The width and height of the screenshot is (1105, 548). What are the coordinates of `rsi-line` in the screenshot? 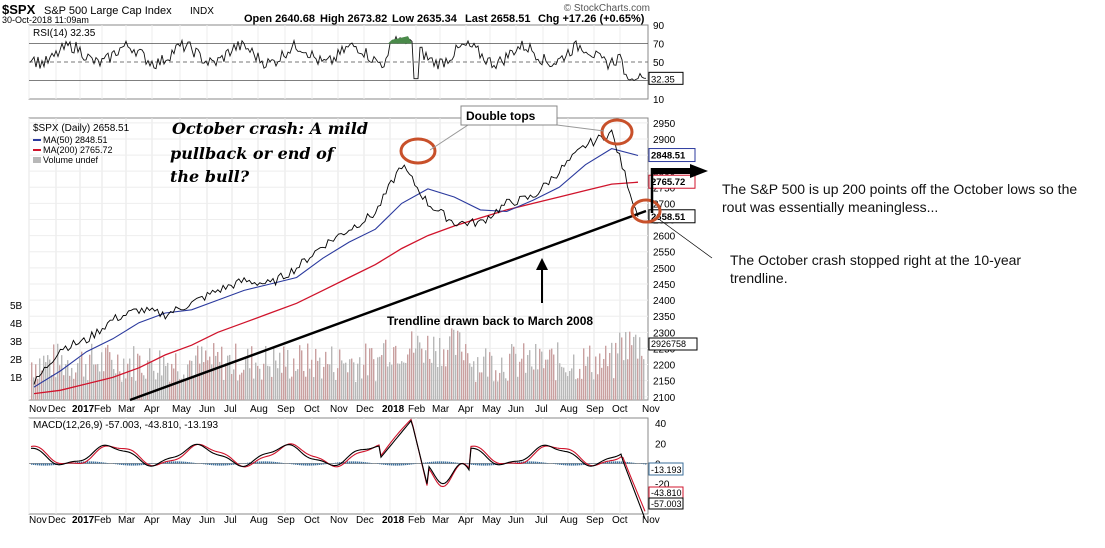 It's located at (338, 58).